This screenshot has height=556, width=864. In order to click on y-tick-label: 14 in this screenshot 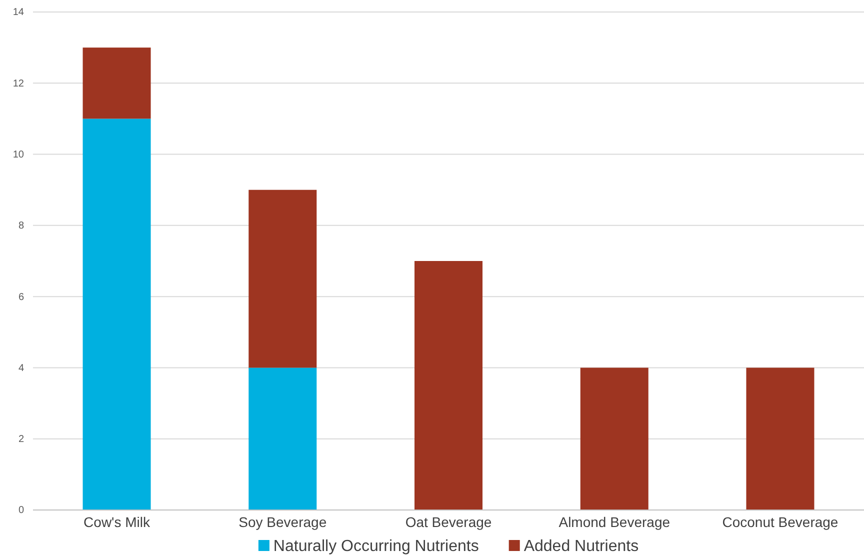, I will do `click(18, 12)`.